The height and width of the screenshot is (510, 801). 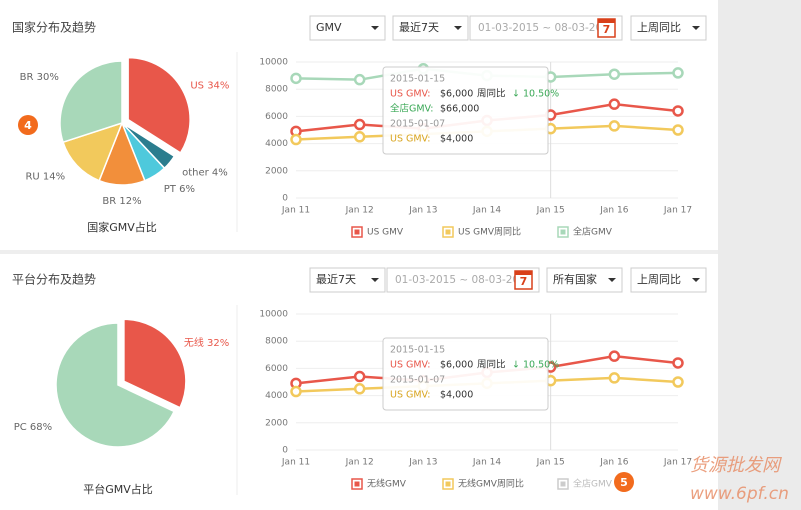 I want to click on badge-text: 5, so click(x=624, y=482).